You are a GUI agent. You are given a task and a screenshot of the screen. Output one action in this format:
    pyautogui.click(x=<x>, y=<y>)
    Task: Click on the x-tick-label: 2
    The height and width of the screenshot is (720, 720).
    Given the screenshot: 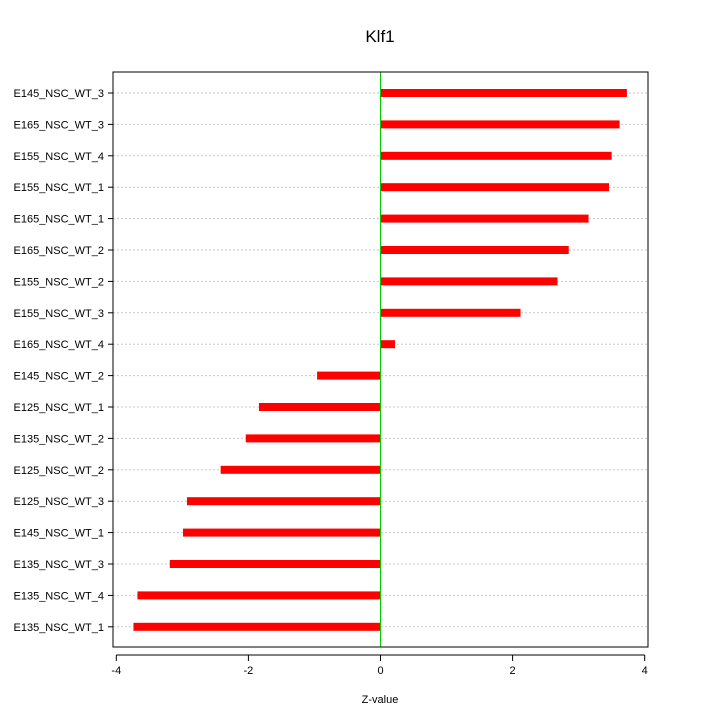 What is the action you would take?
    pyautogui.click(x=513, y=671)
    